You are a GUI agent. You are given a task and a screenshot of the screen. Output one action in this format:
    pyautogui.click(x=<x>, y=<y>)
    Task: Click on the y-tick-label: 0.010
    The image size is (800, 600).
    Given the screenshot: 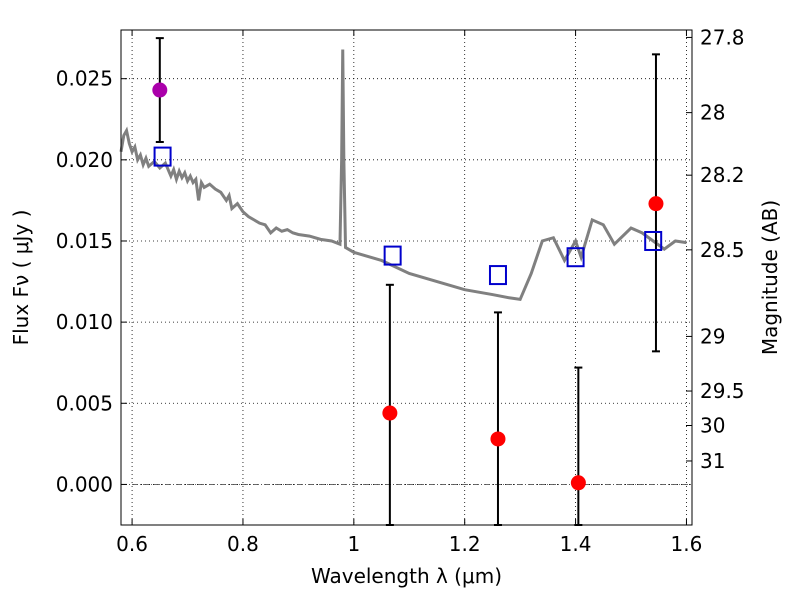 What is the action you would take?
    pyautogui.click(x=84, y=322)
    